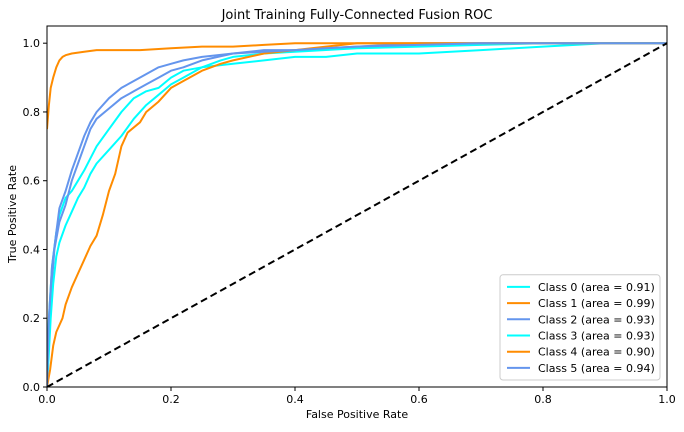 This screenshot has width=684, height=432. Describe the element at coordinates (580, 327) in the screenshot. I see `legend-box` at that location.